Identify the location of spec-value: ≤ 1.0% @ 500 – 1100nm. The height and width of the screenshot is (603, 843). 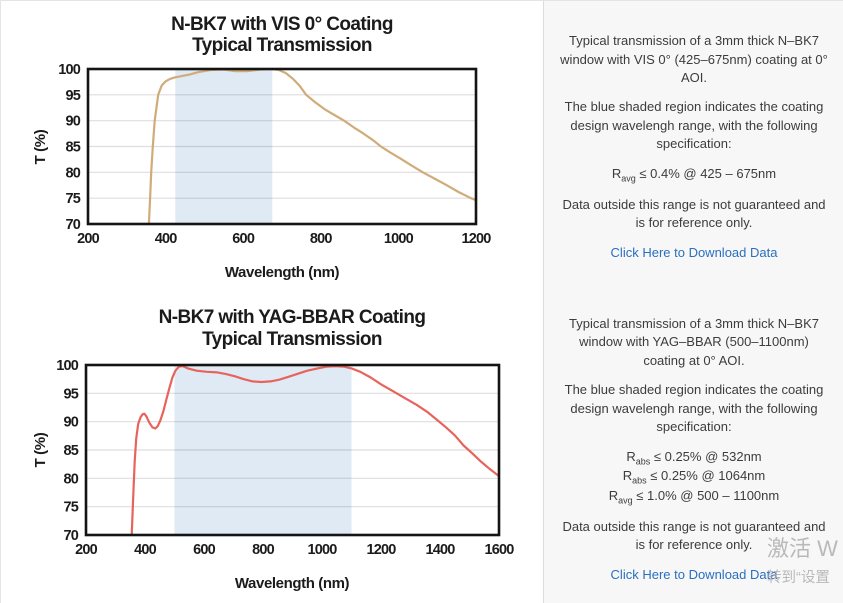
(706, 496).